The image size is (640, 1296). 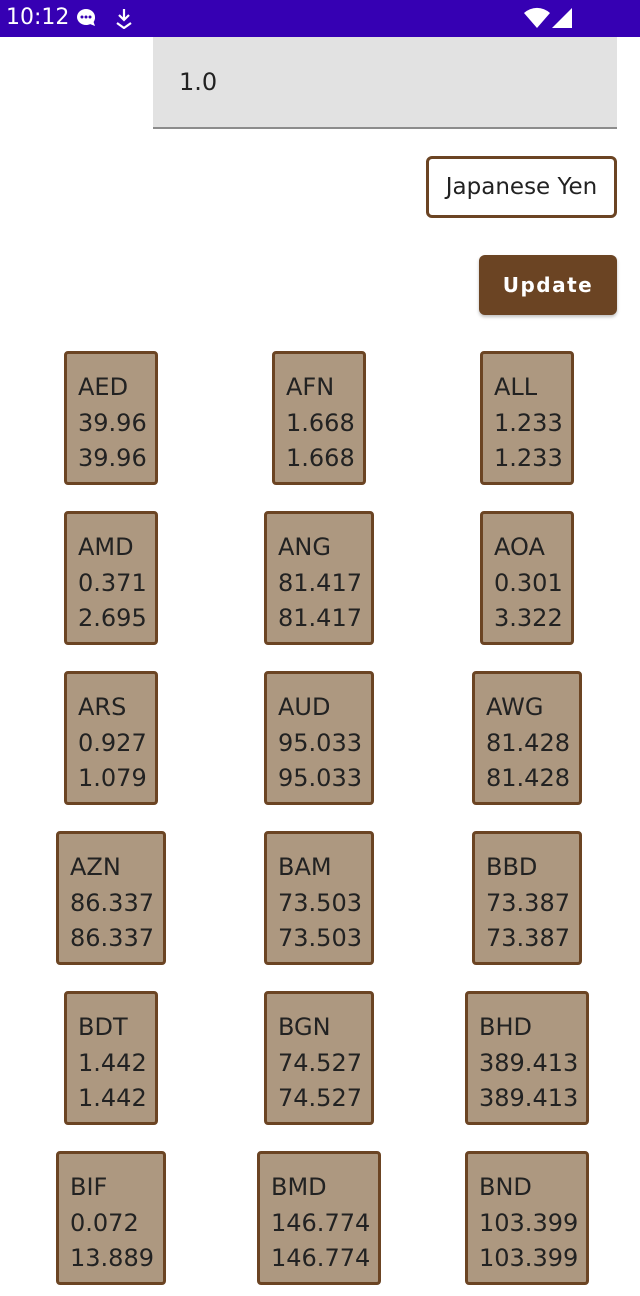 I want to click on inverse-rate-value: 73.387, so click(x=528, y=938).